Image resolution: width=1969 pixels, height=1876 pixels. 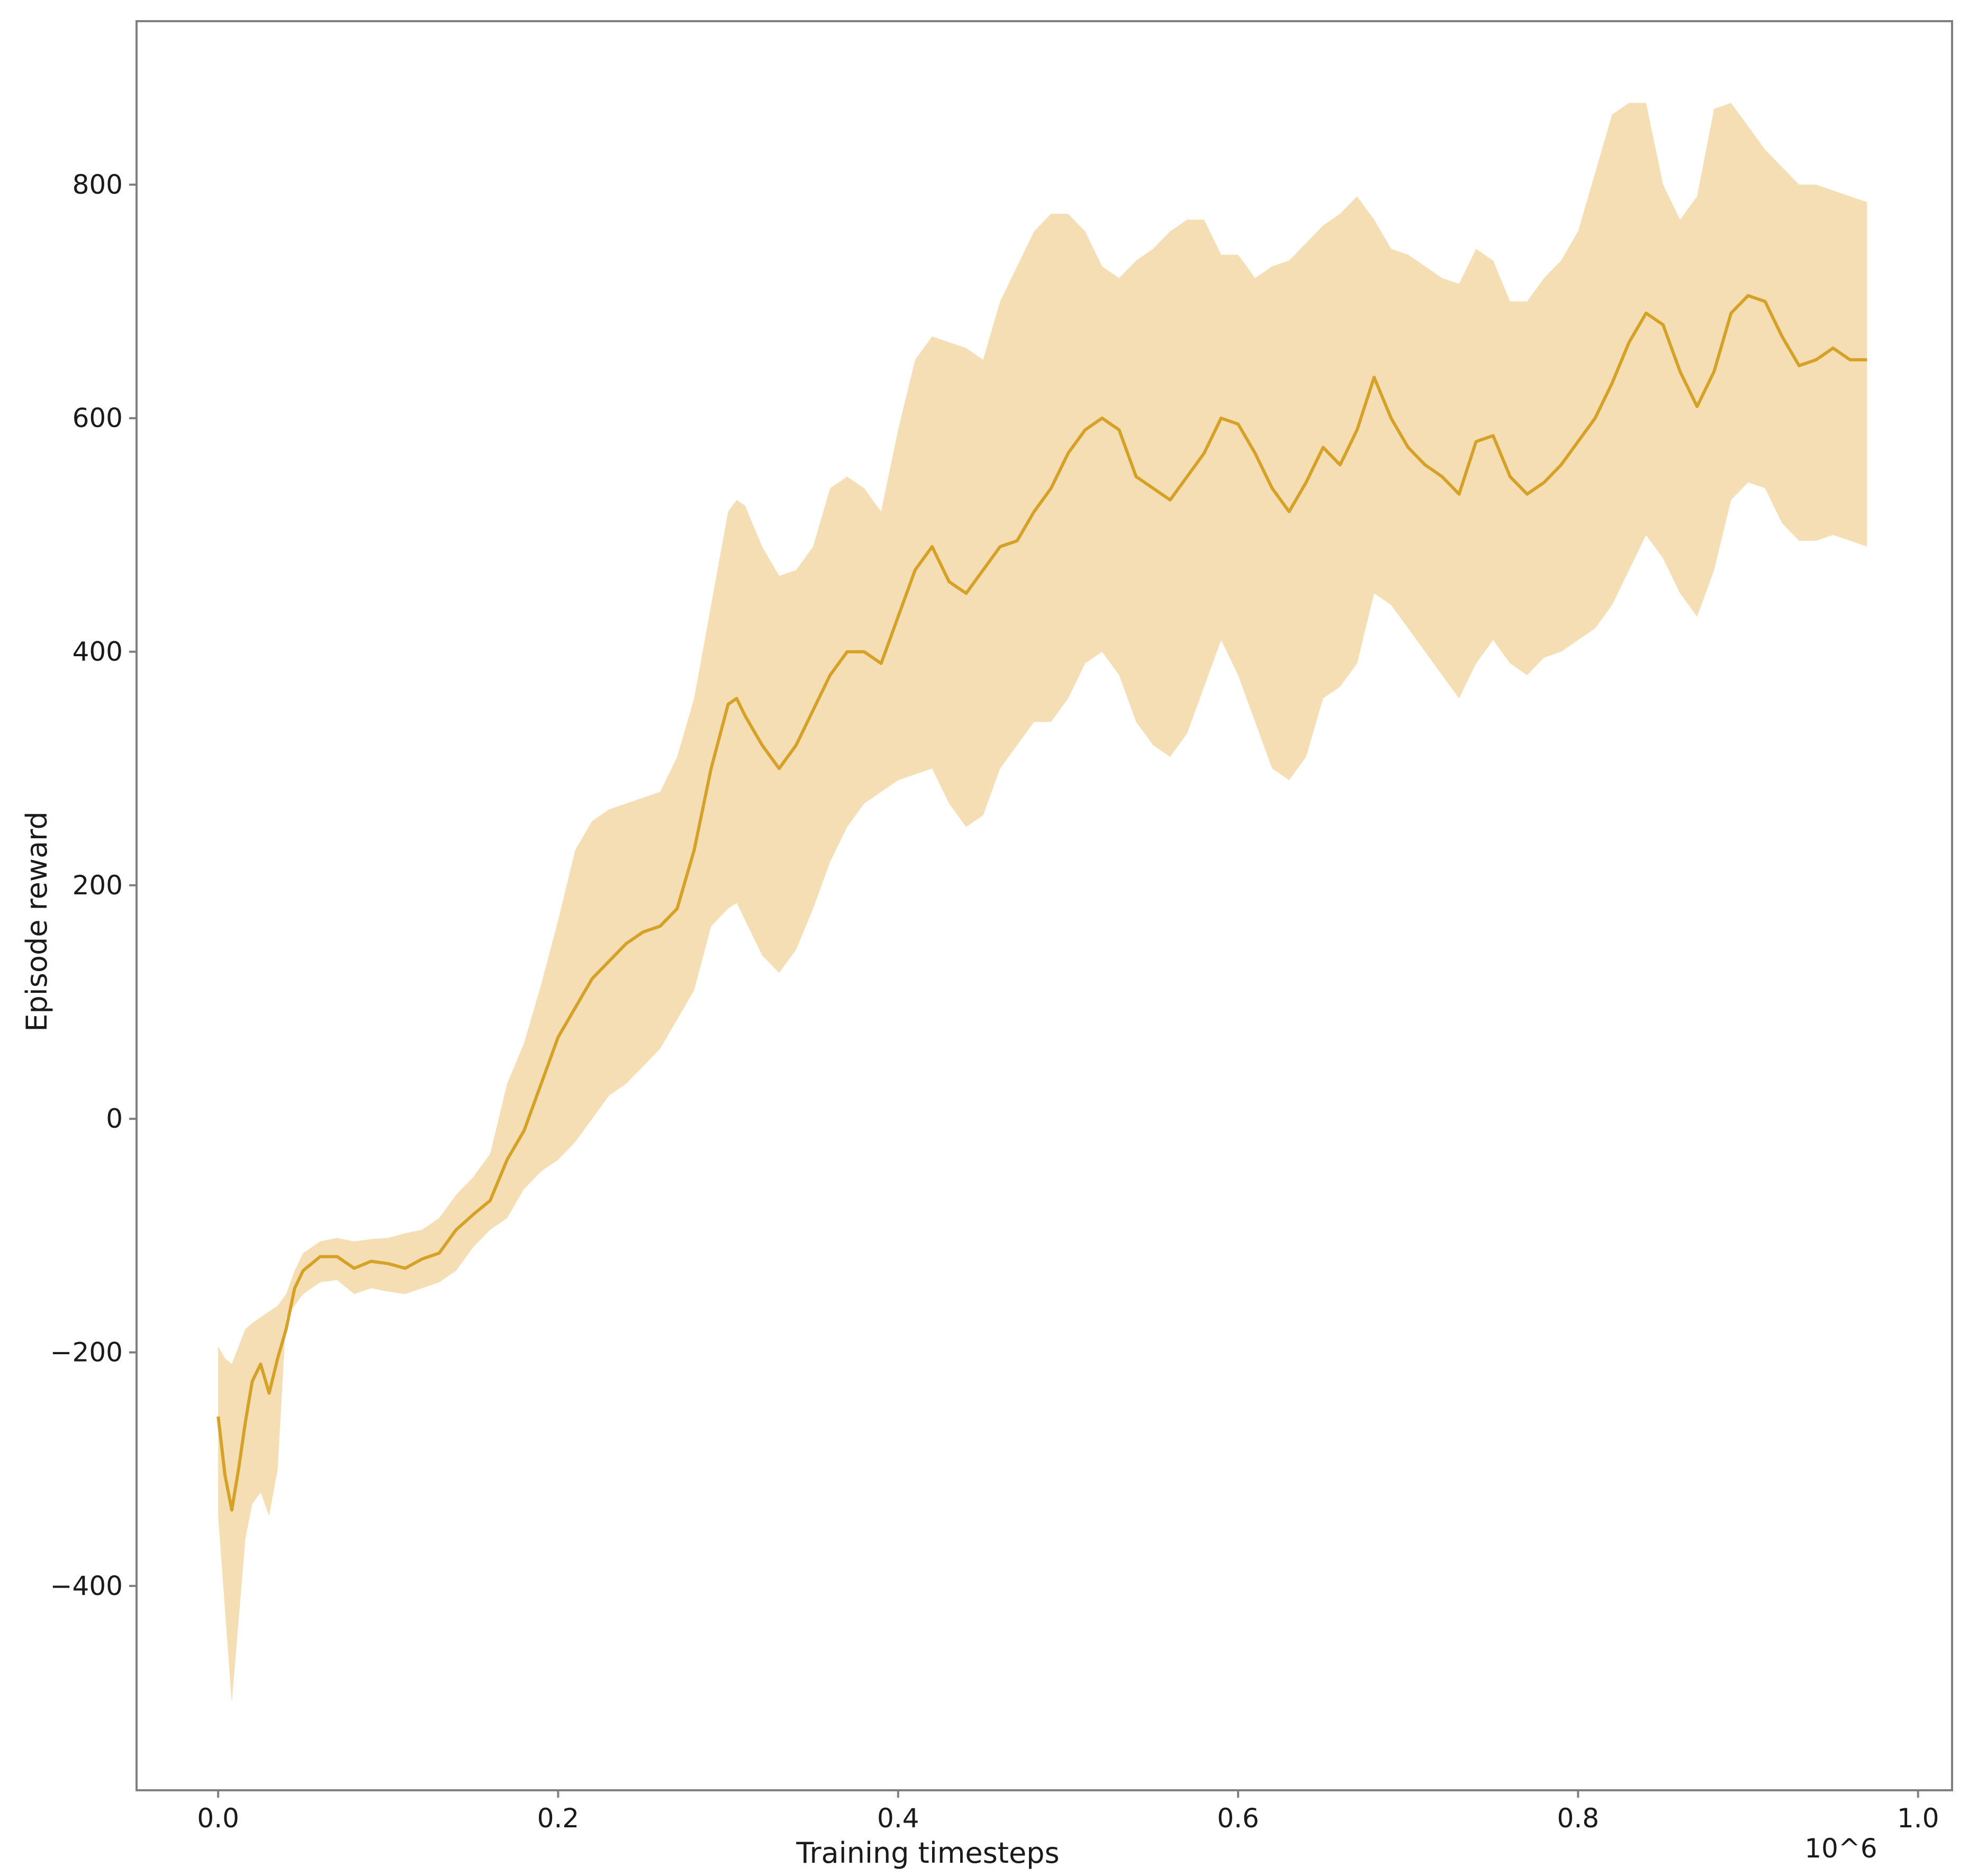 I want to click on y-tick-label: 0, so click(x=114, y=1118).